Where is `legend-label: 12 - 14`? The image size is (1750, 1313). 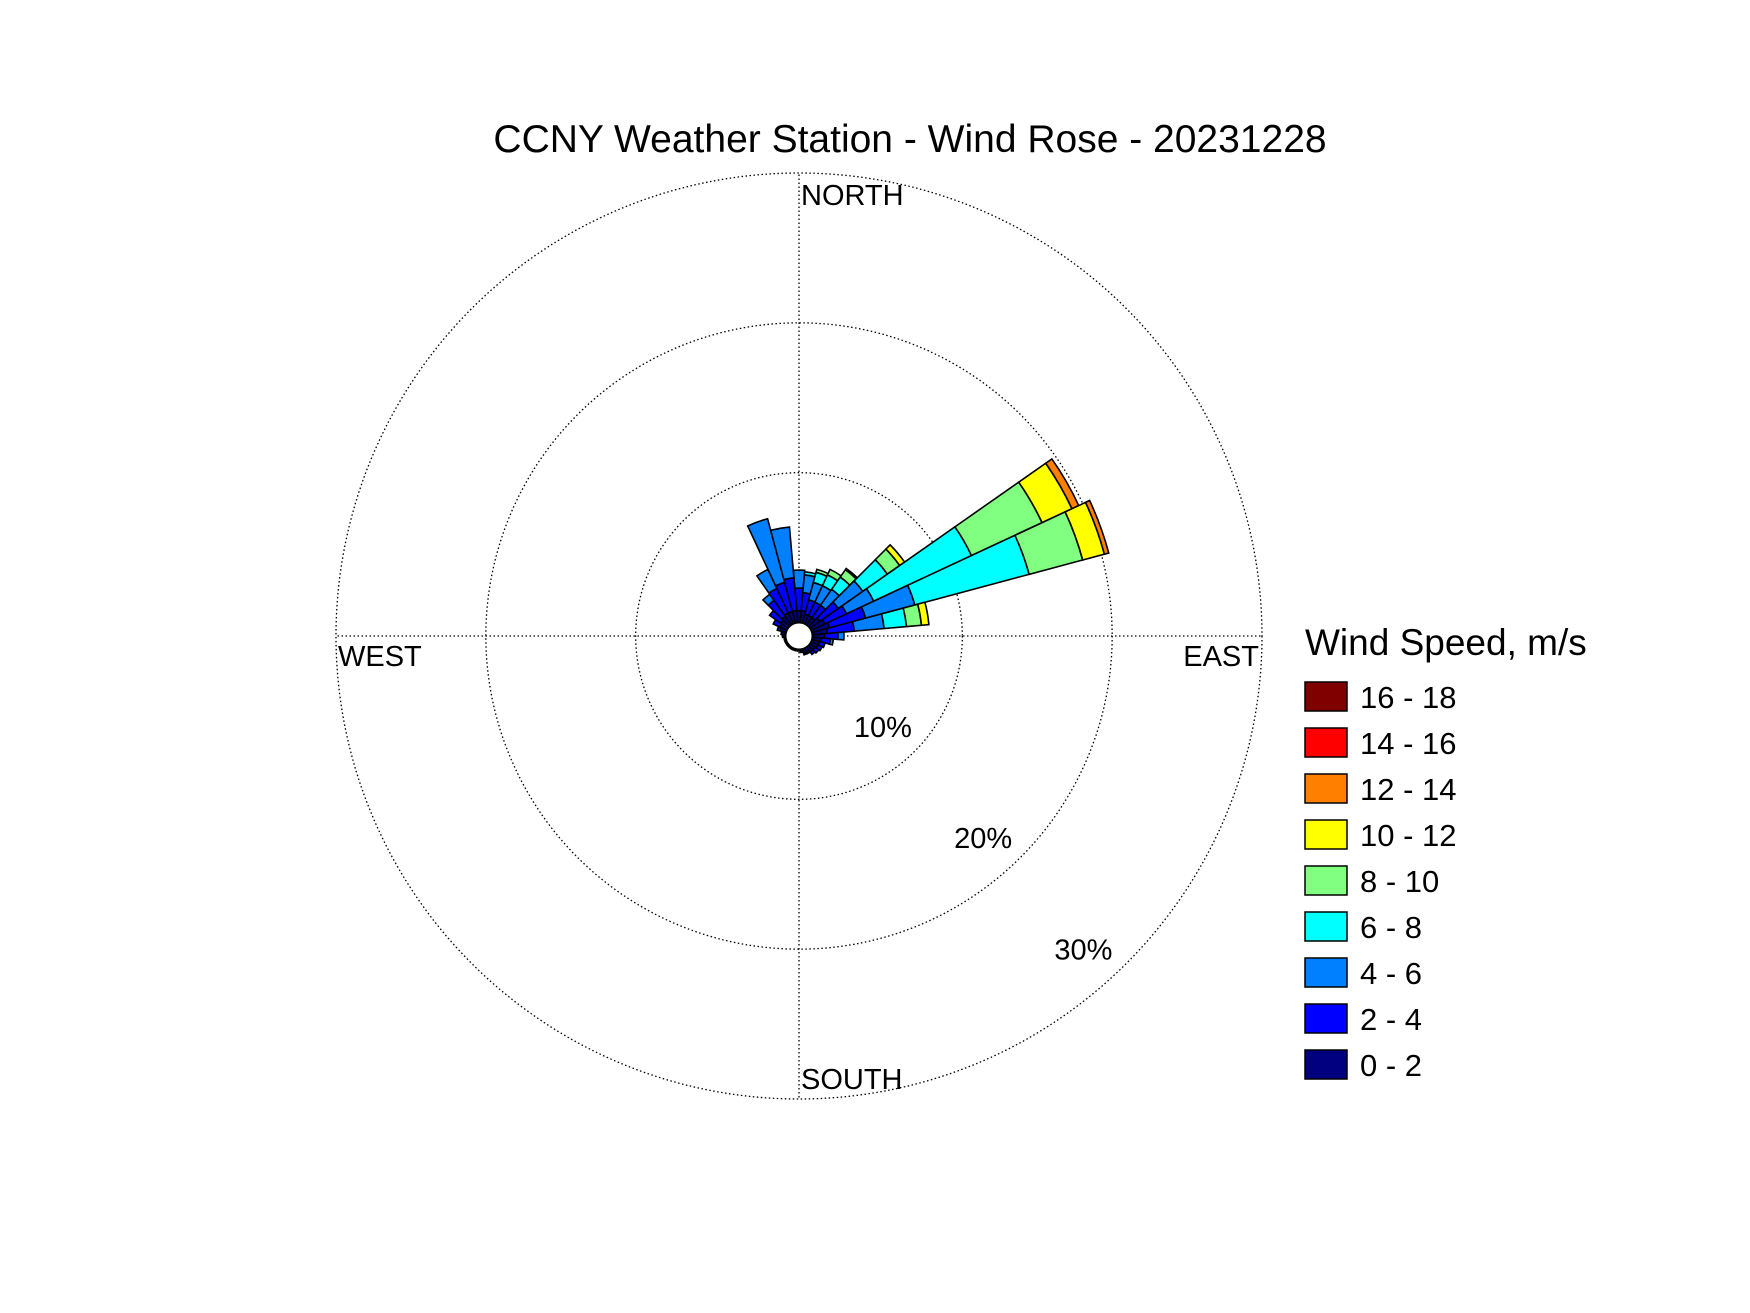 legend-label: 12 - 14 is located at coordinates (1408, 789).